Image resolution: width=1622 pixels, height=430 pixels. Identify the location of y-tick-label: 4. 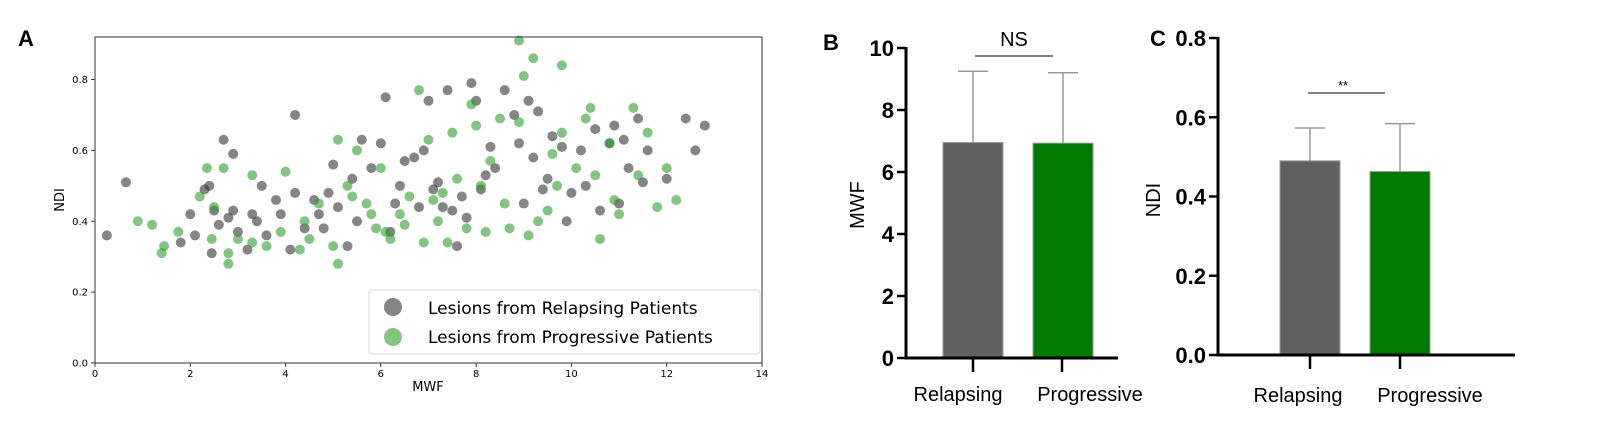
(888, 234).